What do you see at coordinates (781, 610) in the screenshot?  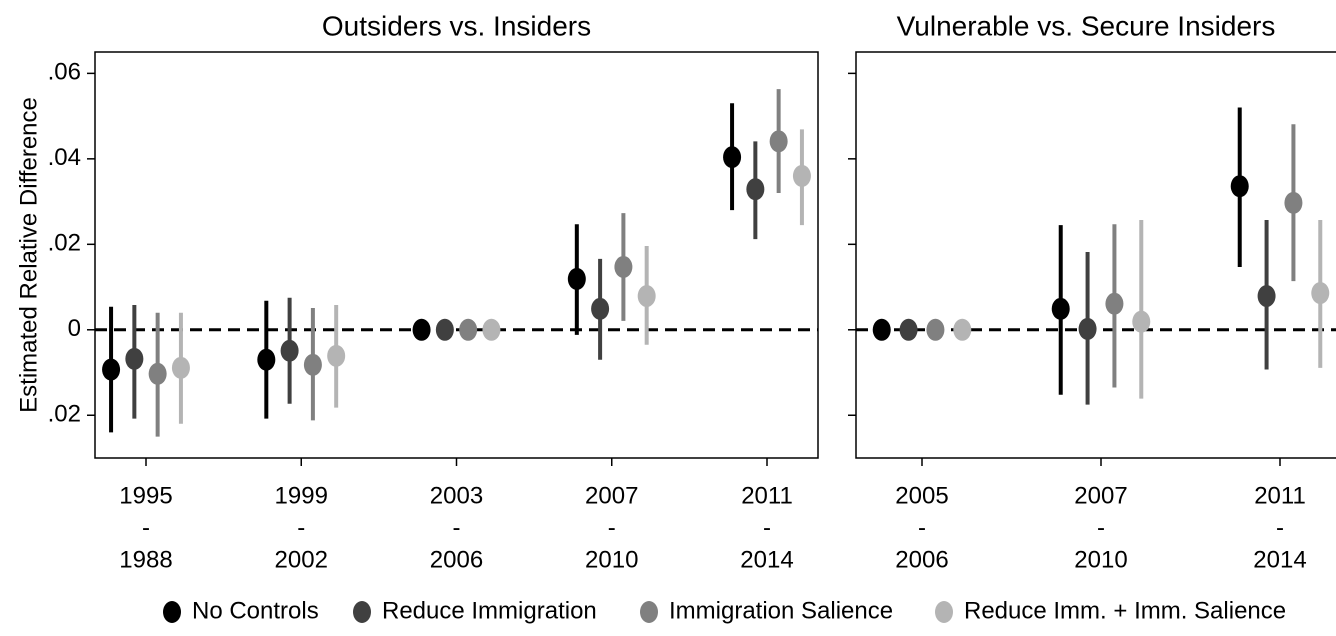 I see `legend-label: Immigration Salience` at bounding box center [781, 610].